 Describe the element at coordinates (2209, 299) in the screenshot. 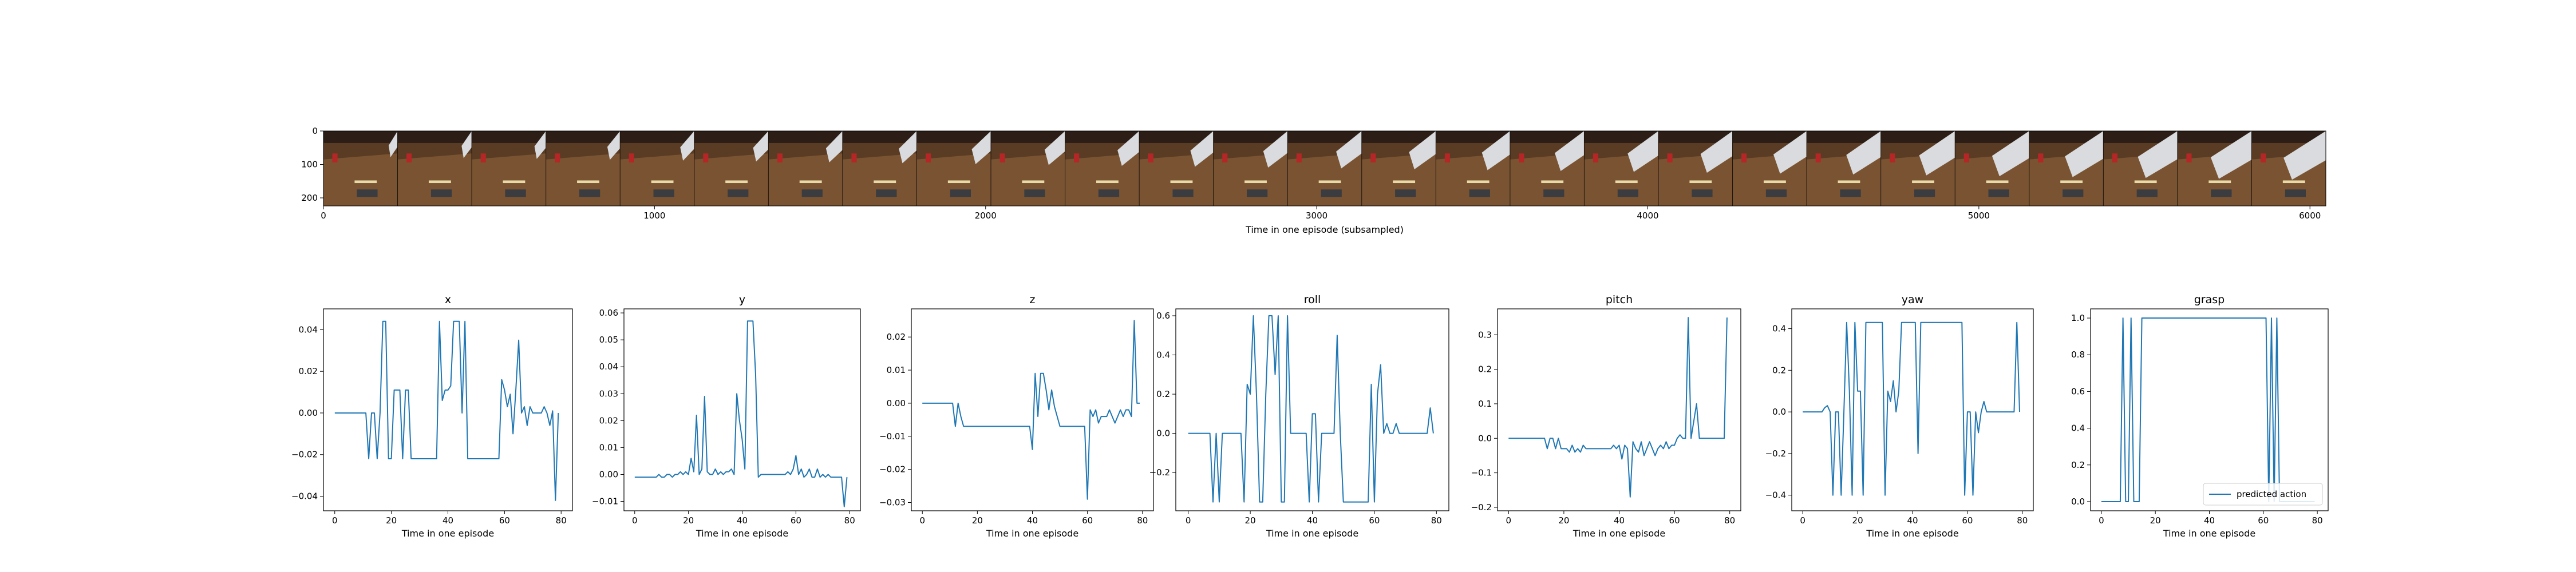

I see `subplot-title: grasp` at that location.